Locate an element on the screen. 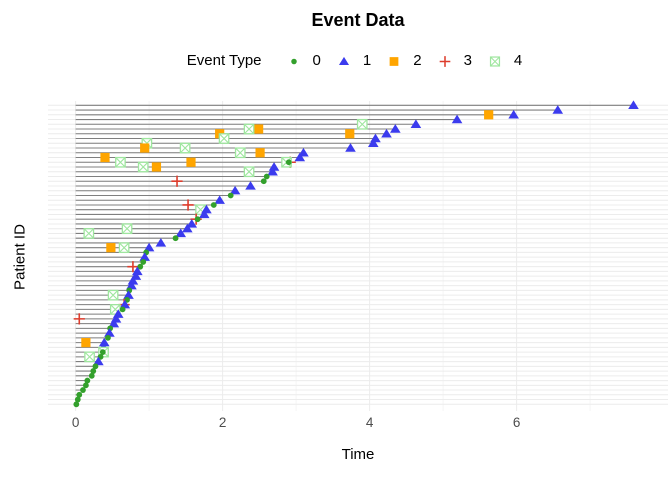 The height and width of the screenshot is (480, 672). legend-item-label: 3 is located at coordinates (467, 60).